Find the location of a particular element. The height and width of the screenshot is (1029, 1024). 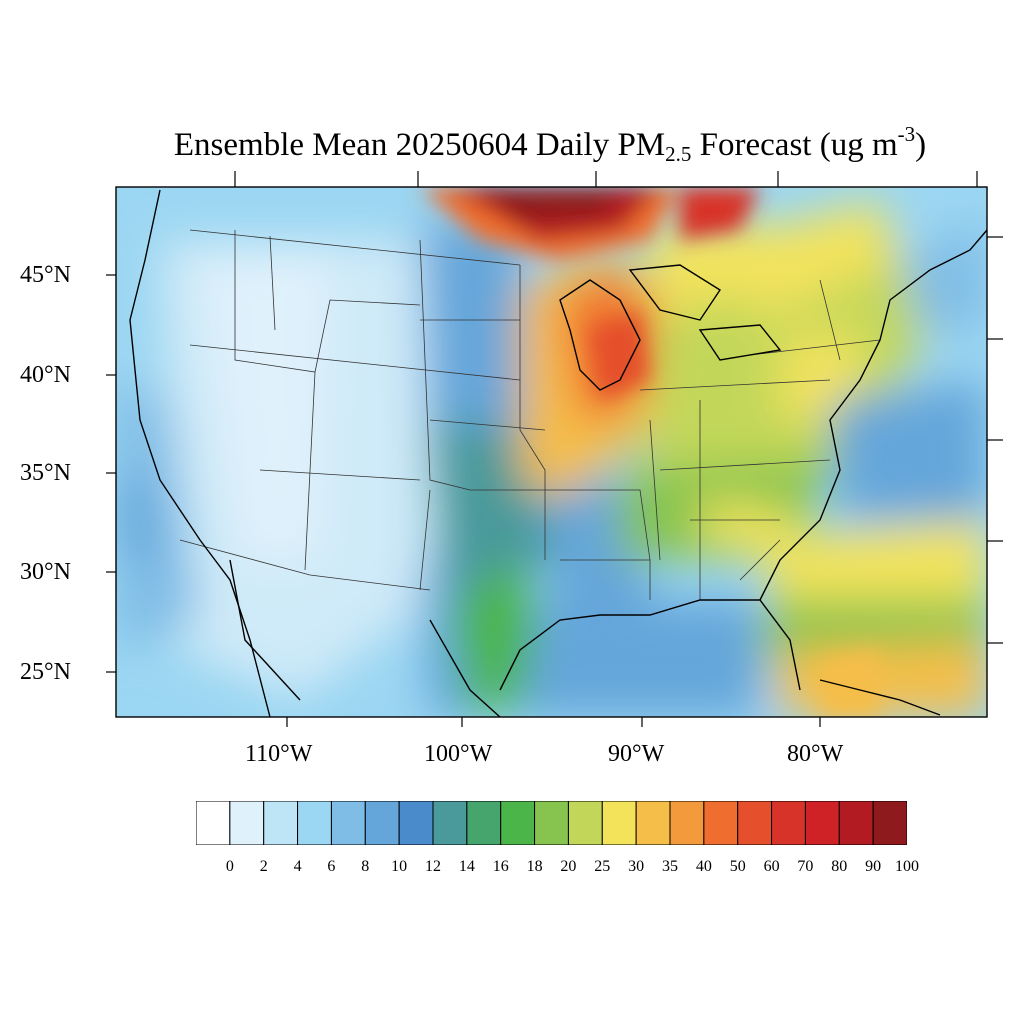

colorbar-label: 50 is located at coordinates (737, 866).